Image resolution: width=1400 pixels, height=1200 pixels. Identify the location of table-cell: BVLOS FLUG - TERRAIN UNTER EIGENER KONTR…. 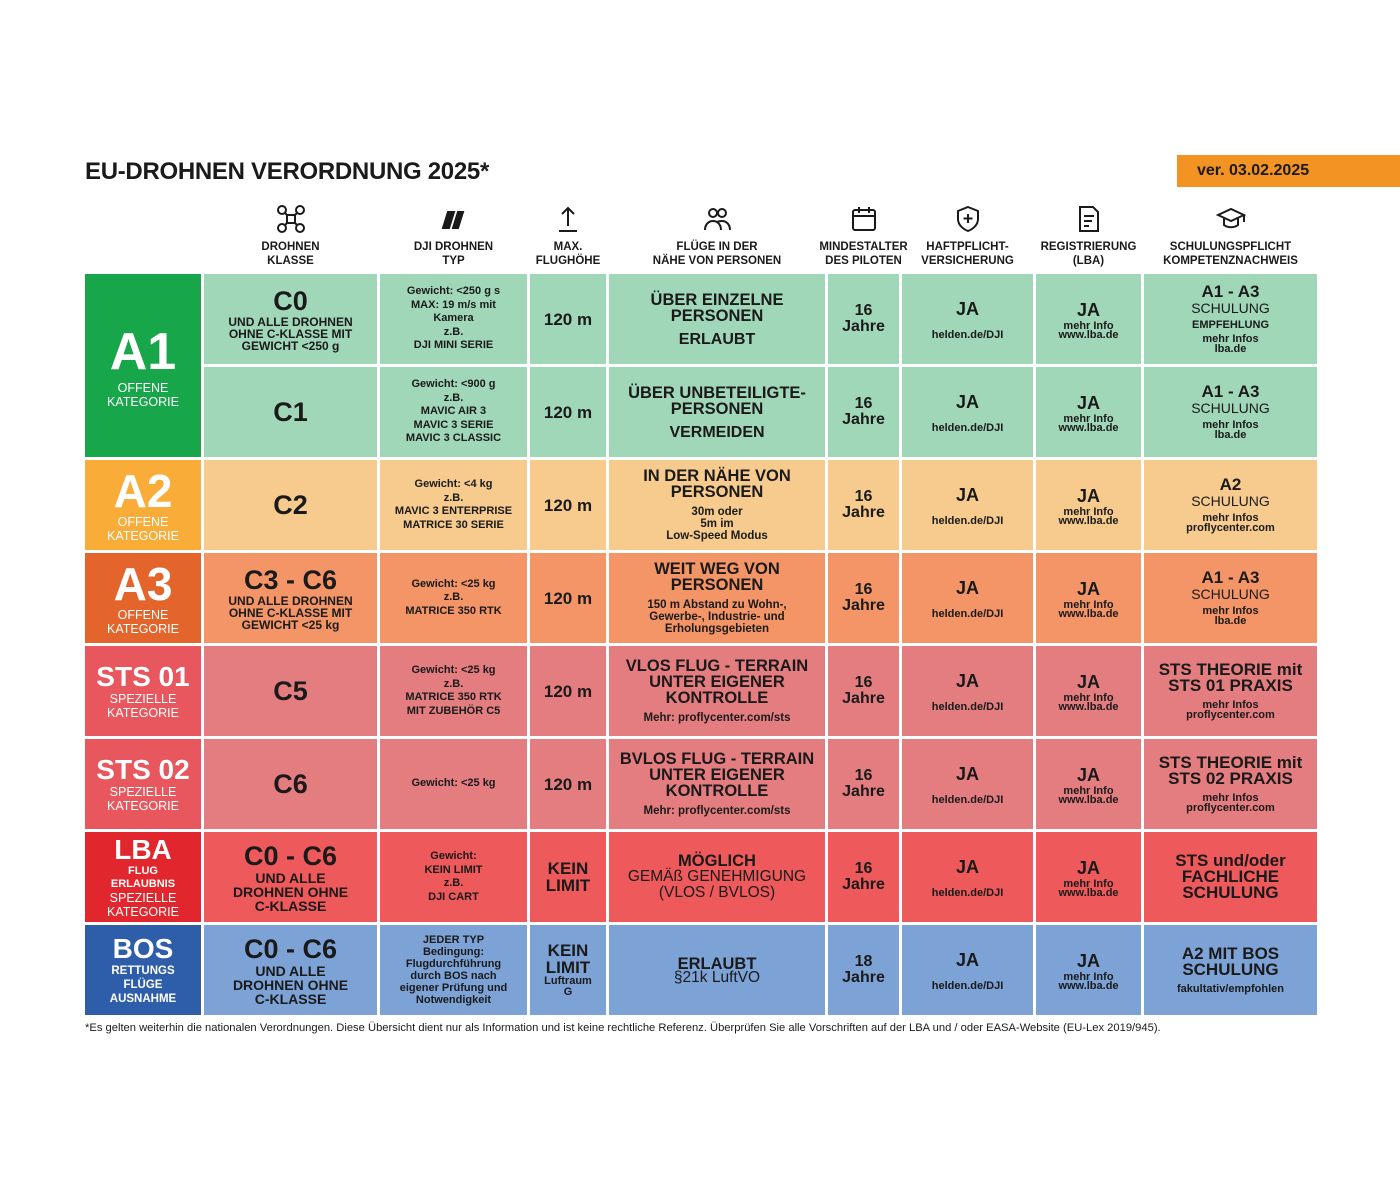
(717, 784).